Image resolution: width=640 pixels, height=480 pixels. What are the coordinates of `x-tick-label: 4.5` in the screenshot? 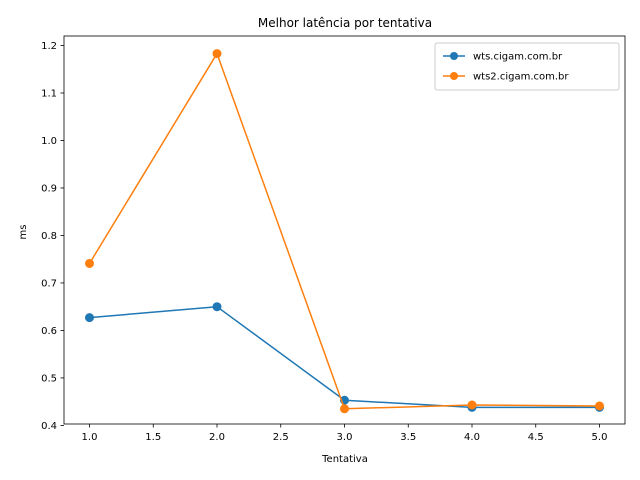 It's located at (536, 437).